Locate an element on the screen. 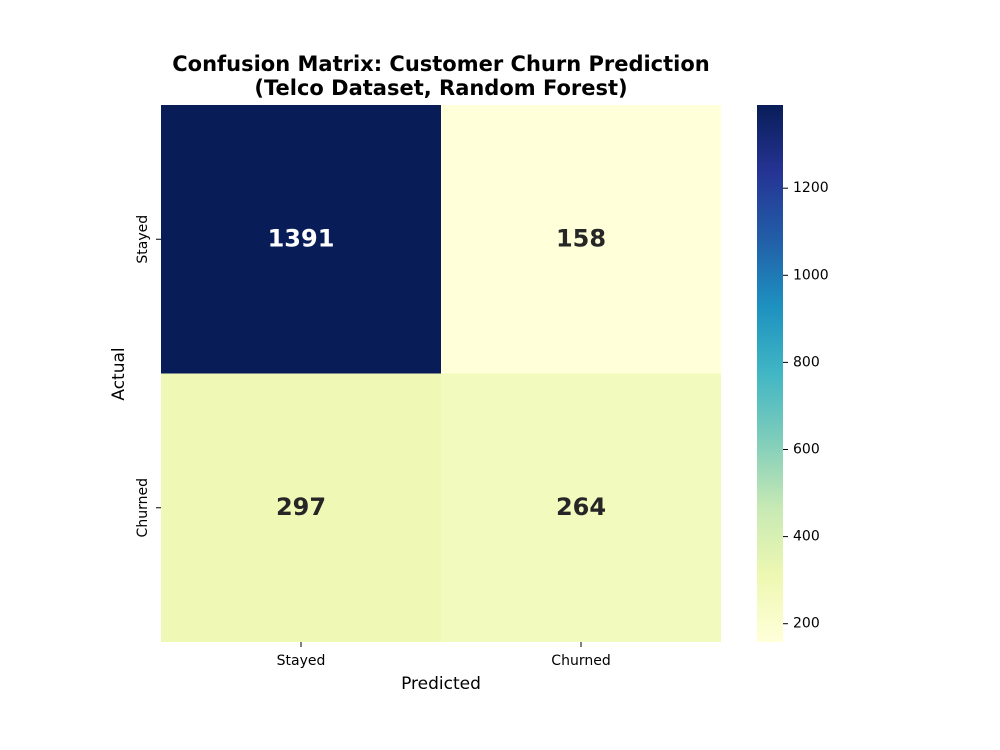  x-tick-label: Stayed is located at coordinates (301, 661).